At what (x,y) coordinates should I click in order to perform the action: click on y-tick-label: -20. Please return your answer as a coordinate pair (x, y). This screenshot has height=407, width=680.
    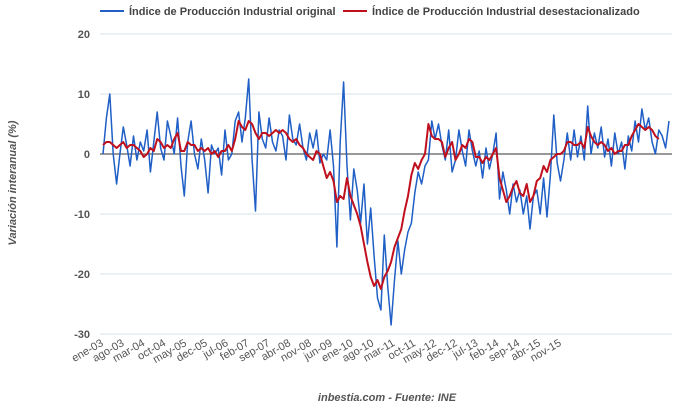
    Looking at the image, I should click on (82, 275).